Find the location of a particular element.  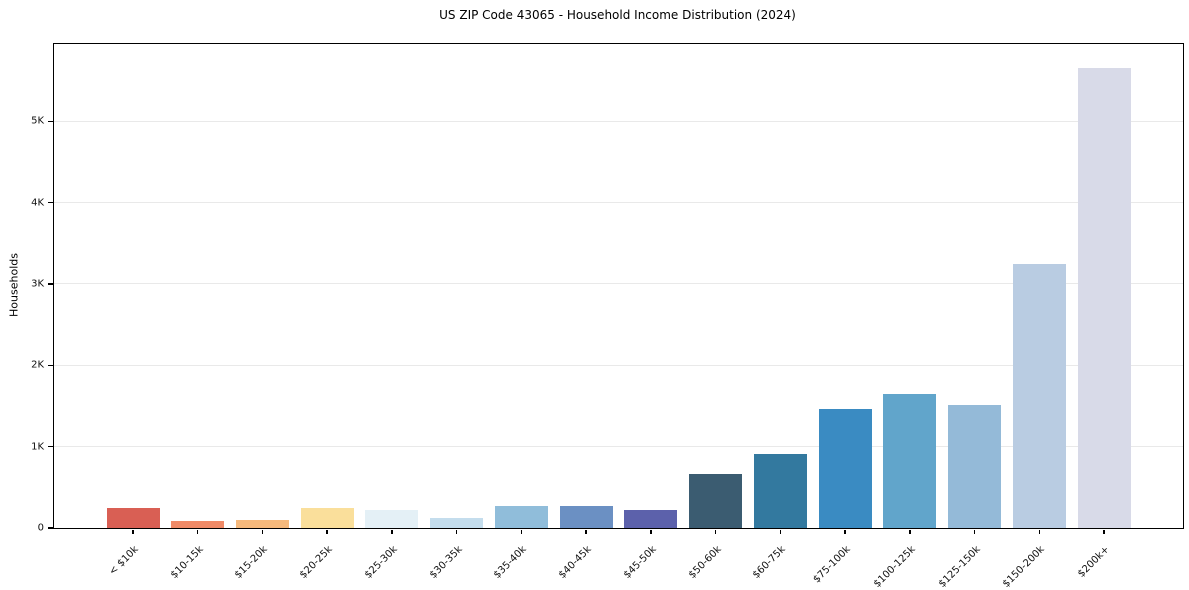

gridline-5K is located at coordinates (618, 121).